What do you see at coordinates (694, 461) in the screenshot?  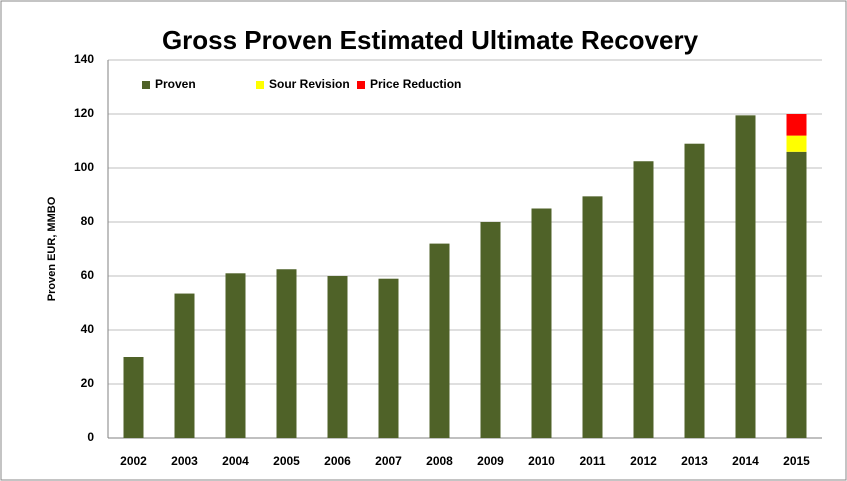 I see `x-tick-label: 2013` at bounding box center [694, 461].